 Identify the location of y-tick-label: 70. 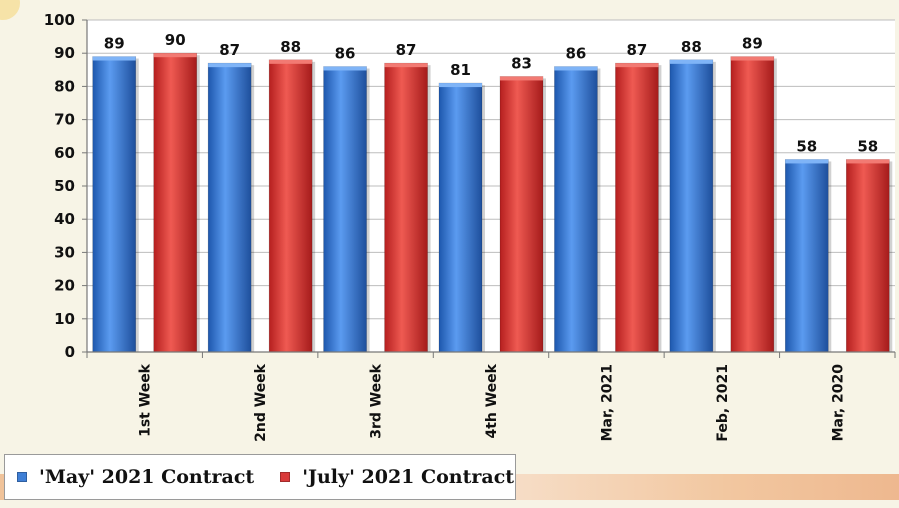
(64, 120).